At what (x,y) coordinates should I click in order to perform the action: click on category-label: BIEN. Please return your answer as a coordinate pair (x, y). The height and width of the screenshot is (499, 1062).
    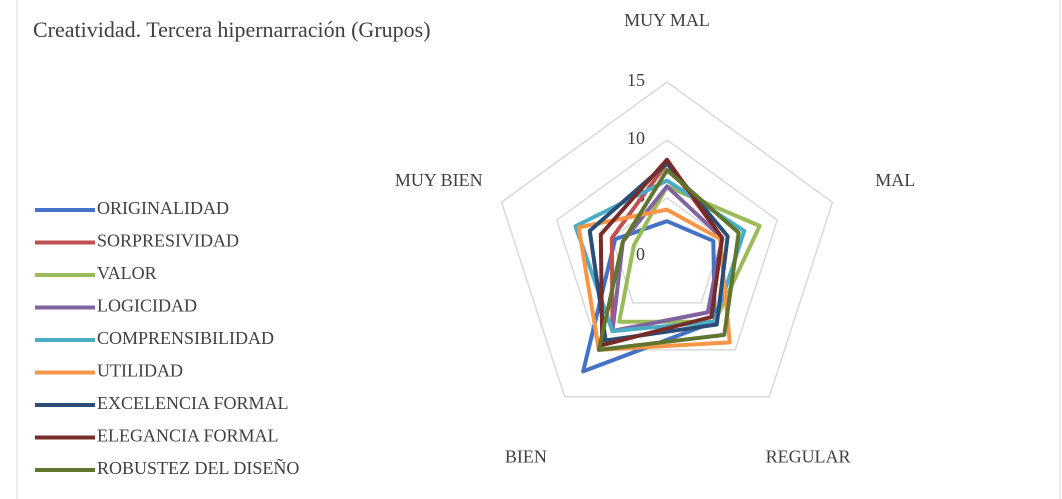
    Looking at the image, I should click on (526, 456).